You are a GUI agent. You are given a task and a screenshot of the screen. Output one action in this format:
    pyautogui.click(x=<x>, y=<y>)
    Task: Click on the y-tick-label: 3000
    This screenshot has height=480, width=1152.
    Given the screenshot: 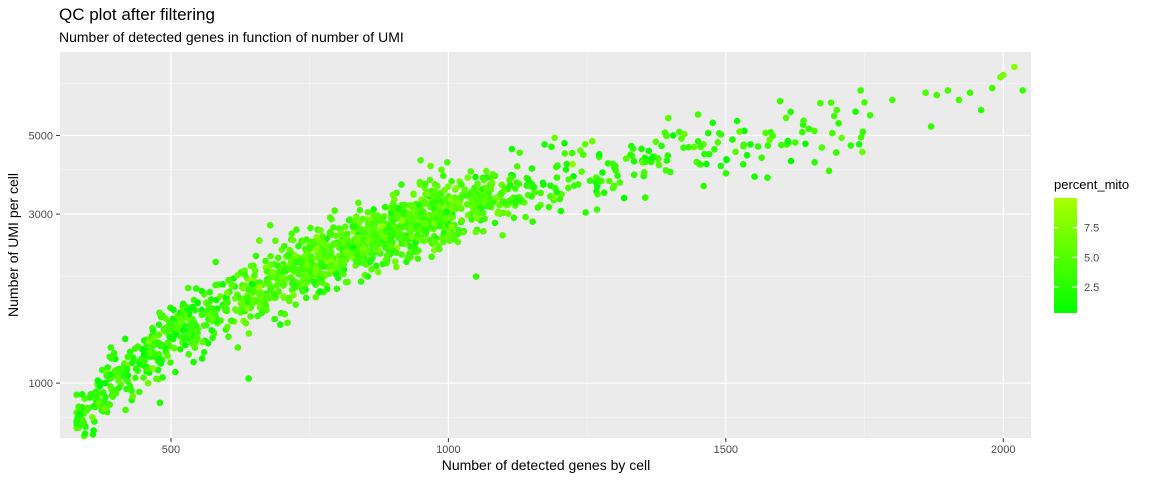 What is the action you would take?
    pyautogui.click(x=41, y=215)
    